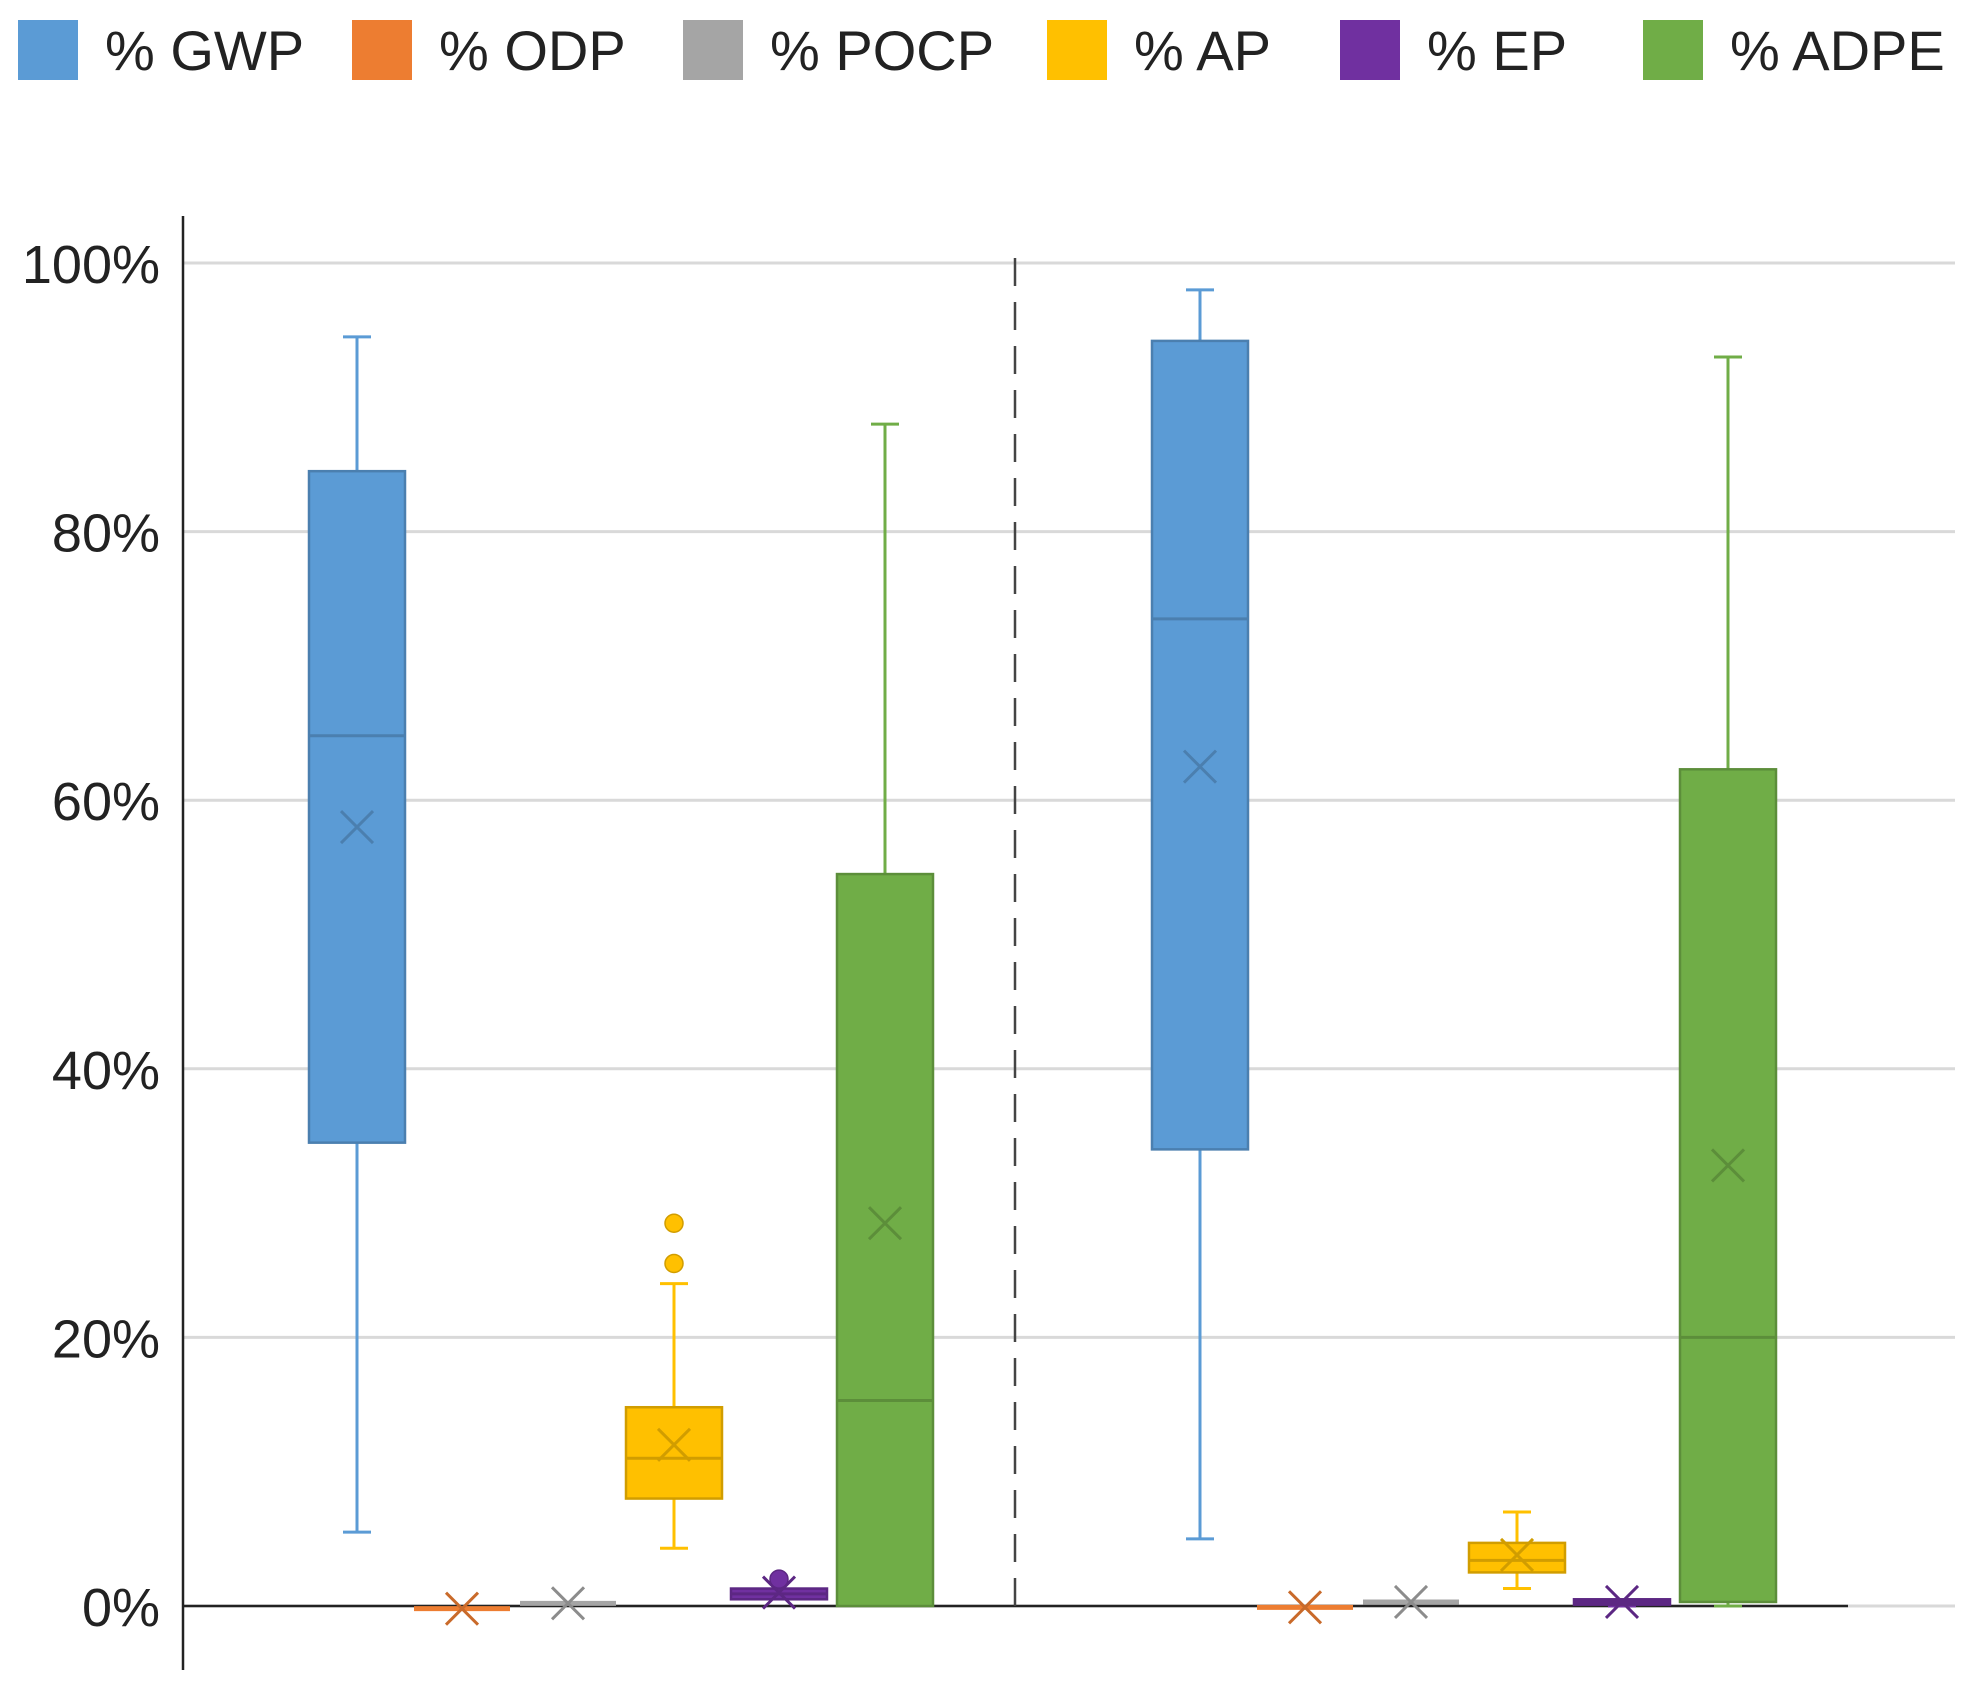  Describe the element at coordinates (1837, 50) in the screenshot. I see `legend-label: % ADPE` at that location.